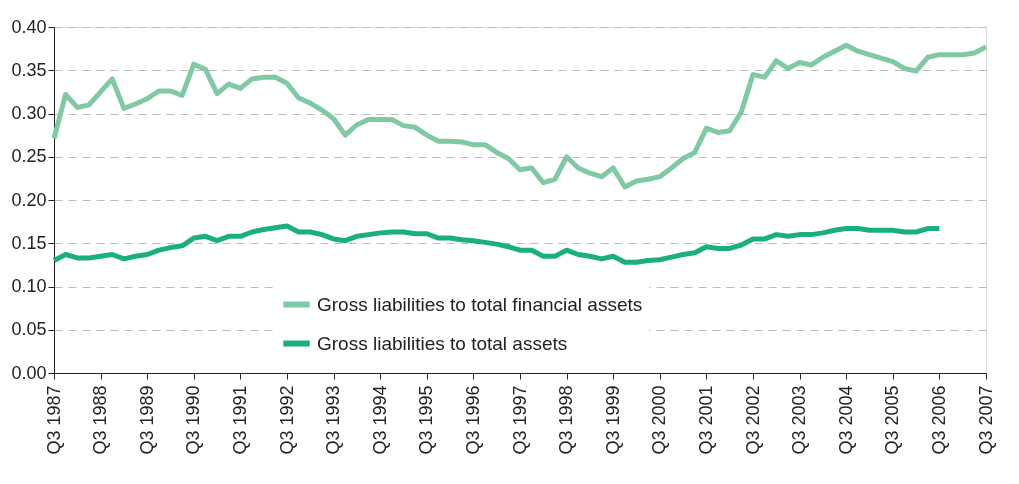  I want to click on x-tick-label: Q3 1990, so click(193, 420).